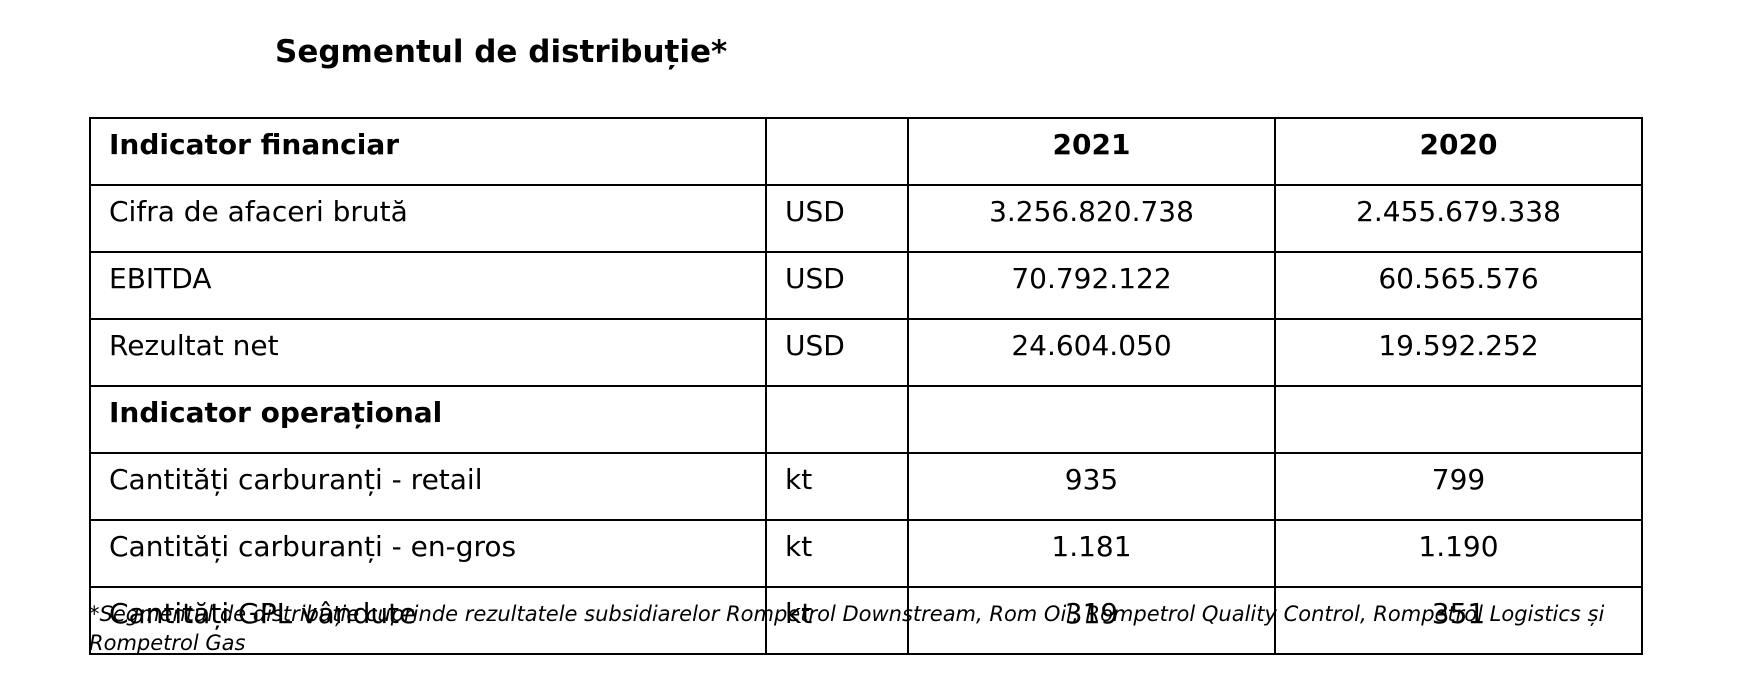 This screenshot has width=1744, height=676. Describe the element at coordinates (1458, 553) in the screenshot. I see `row-value-2020: 1.190` at that location.